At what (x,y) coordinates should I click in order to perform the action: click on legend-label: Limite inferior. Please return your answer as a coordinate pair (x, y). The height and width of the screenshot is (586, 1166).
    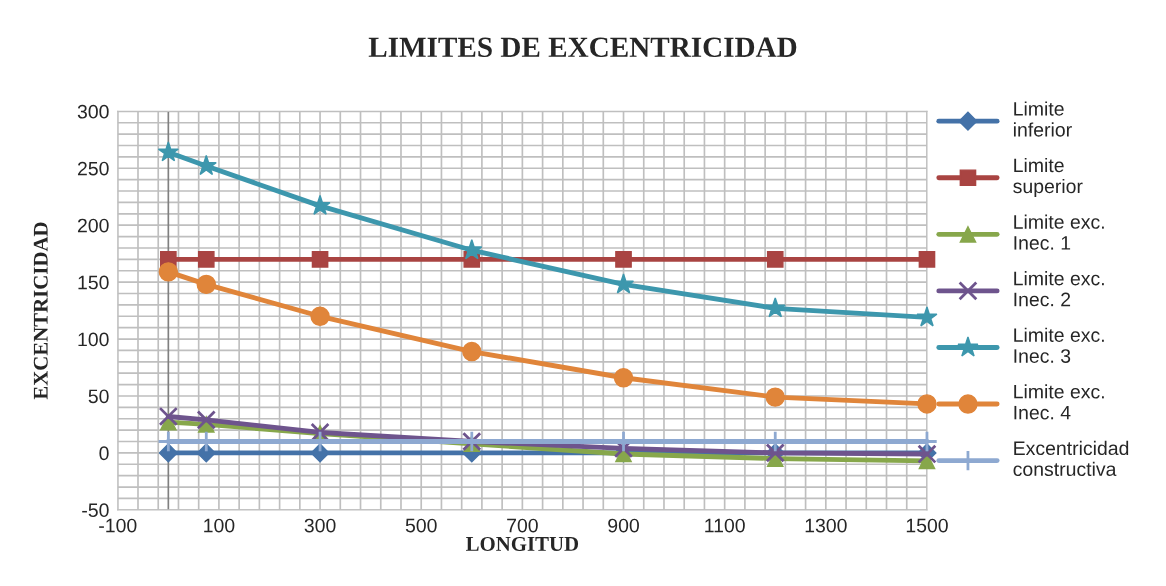
    Looking at the image, I should click on (1042, 119).